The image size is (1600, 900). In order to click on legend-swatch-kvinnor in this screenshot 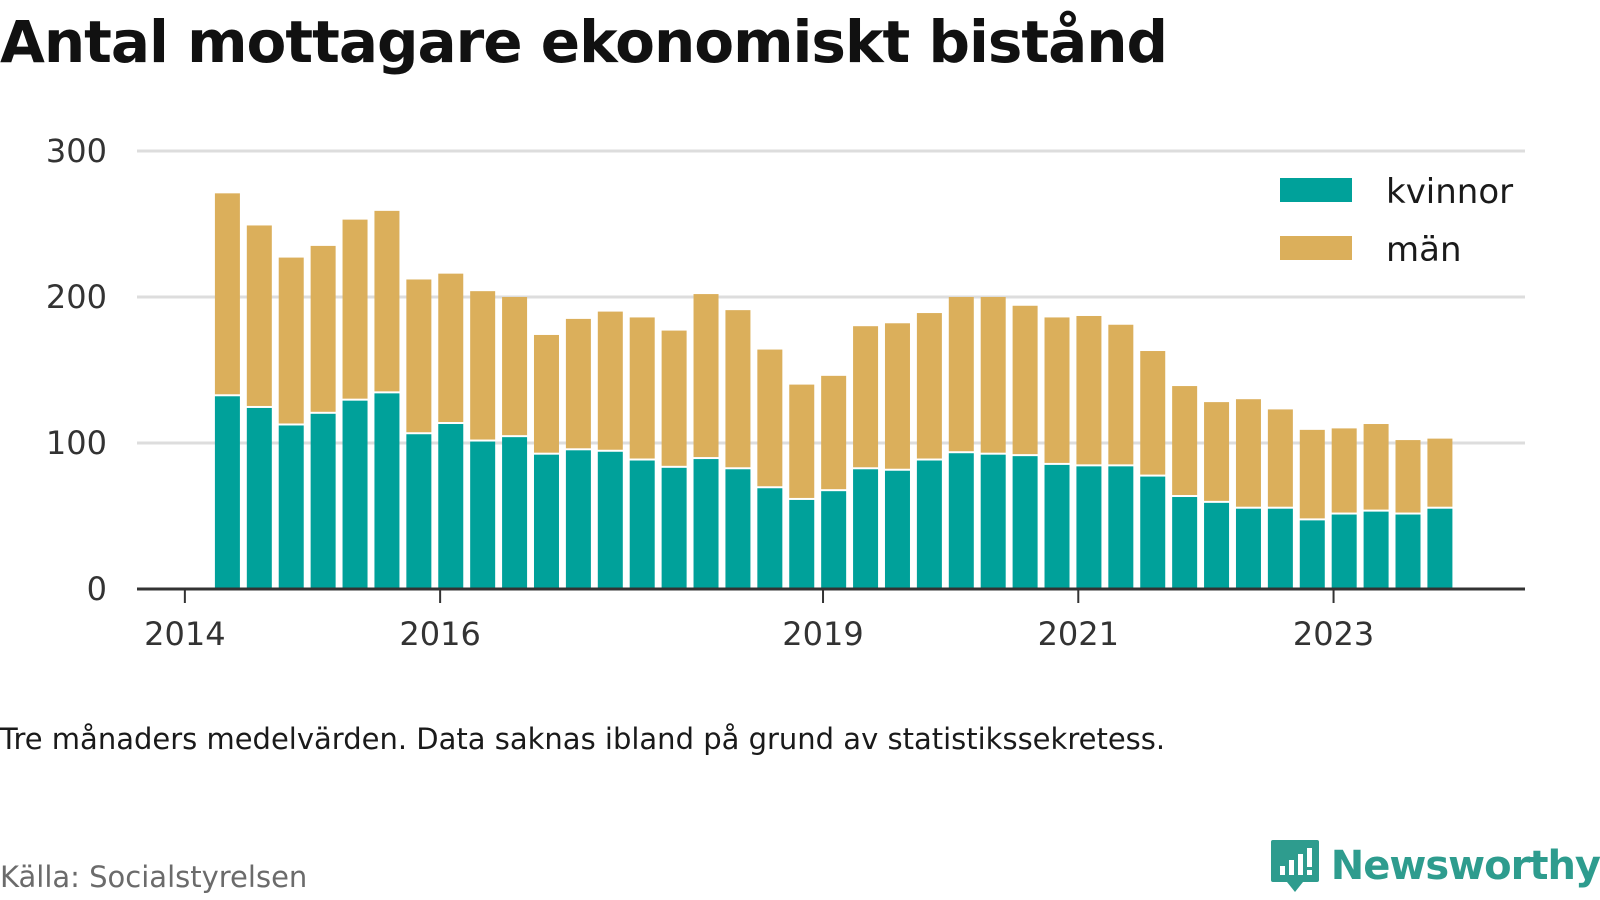, I will do `click(1316, 190)`.